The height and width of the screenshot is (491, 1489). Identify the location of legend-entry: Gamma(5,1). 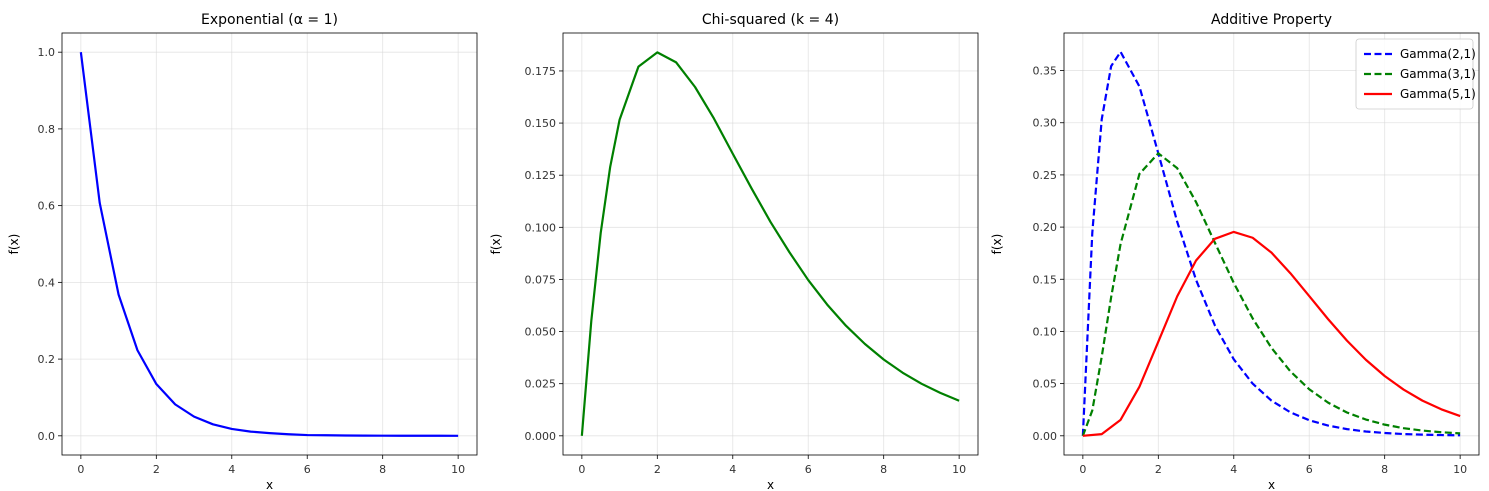
(1438, 94).